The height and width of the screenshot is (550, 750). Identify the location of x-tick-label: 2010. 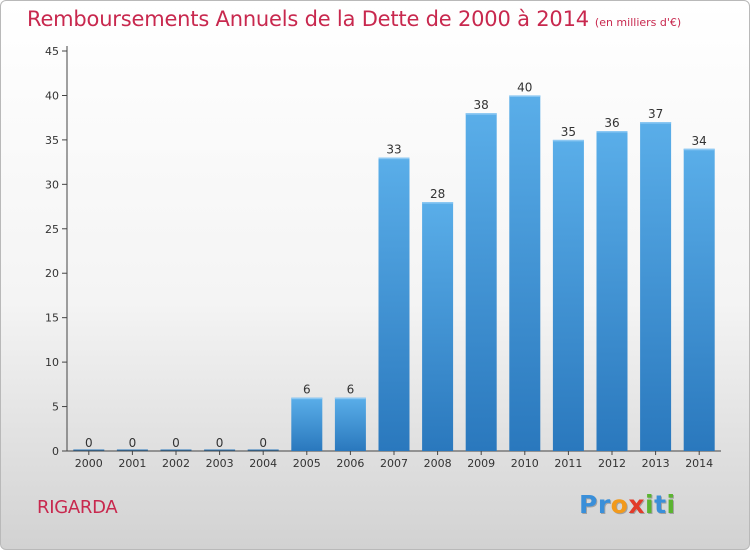
(525, 463).